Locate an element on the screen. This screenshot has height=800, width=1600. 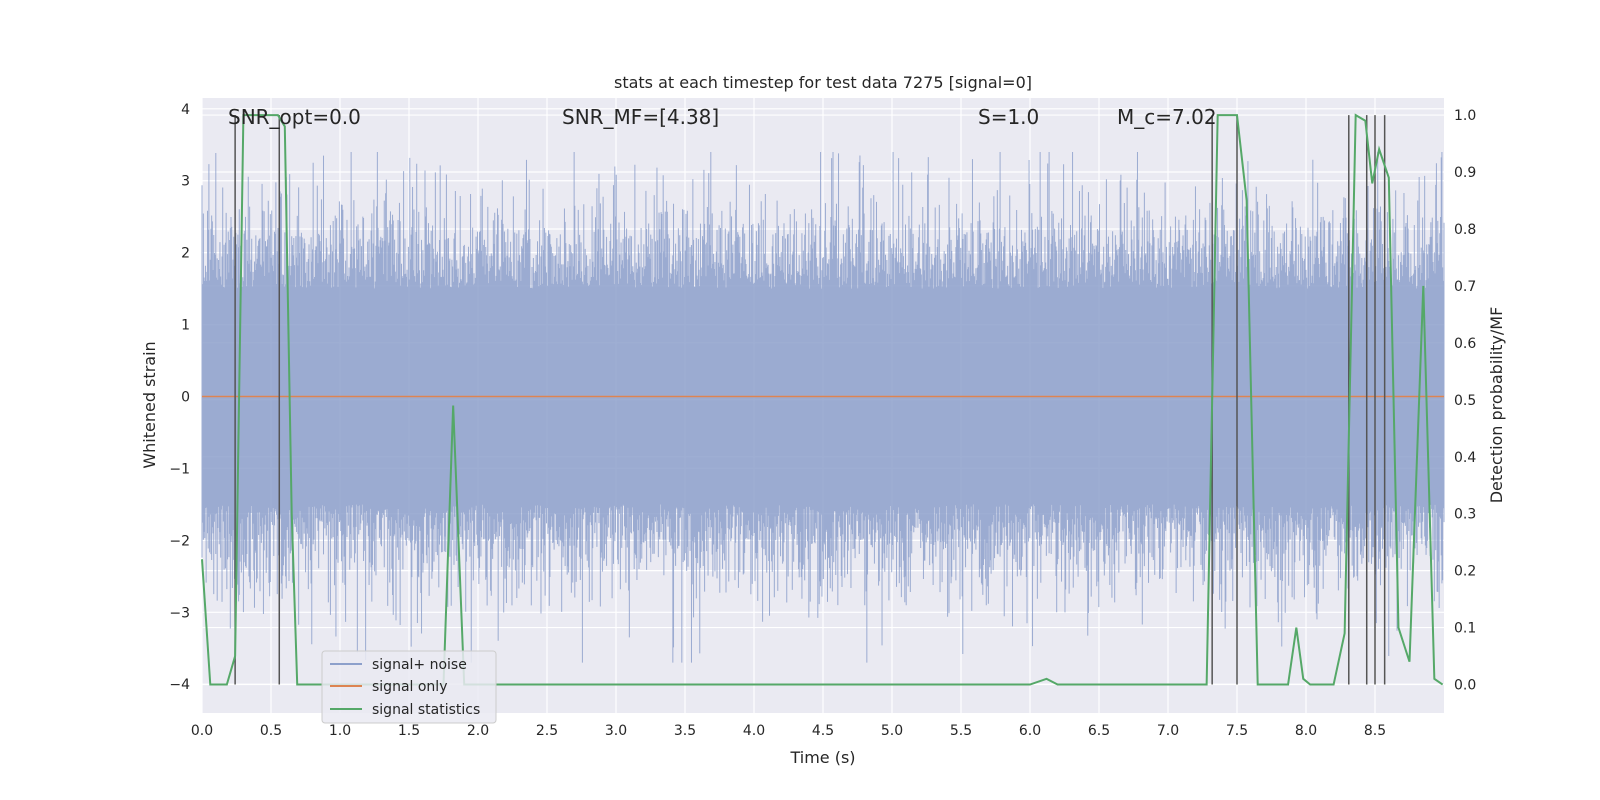
x-tick-label-9: 4.5 is located at coordinates (823, 731).